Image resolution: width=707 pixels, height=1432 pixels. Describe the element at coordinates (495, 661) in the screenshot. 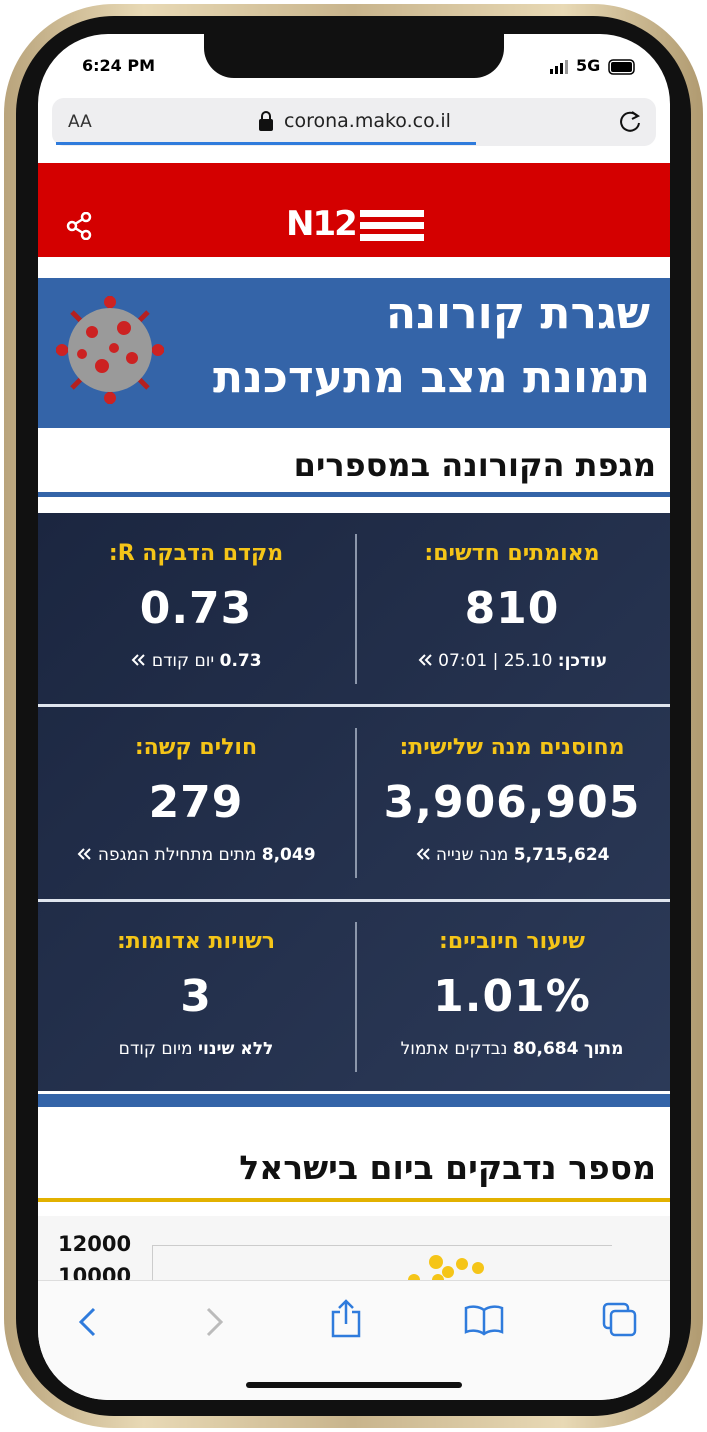

I see `stat-note-part: 25.10 | 07:01` at that location.